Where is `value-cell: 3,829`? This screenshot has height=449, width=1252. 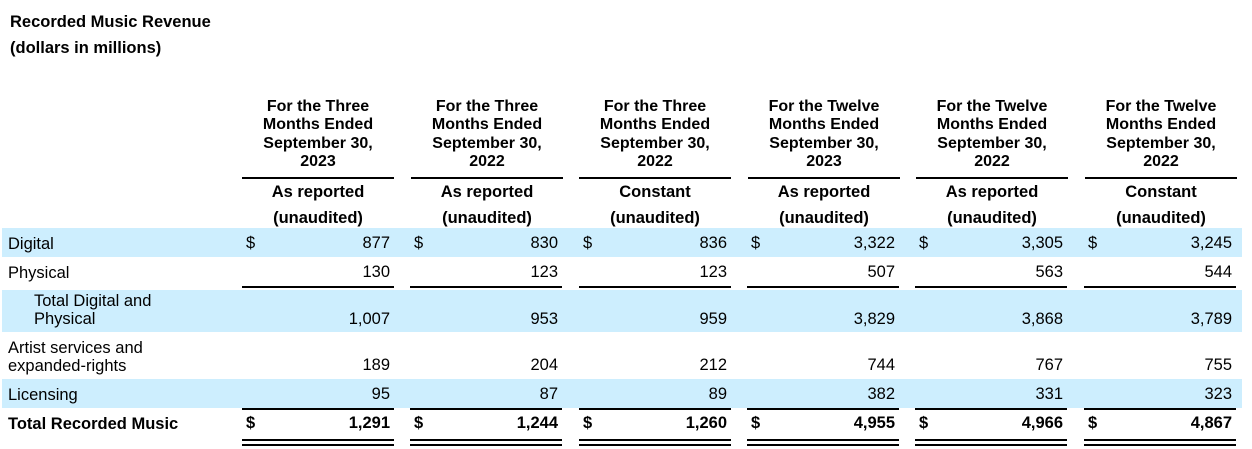
value-cell: 3,829 is located at coordinates (874, 319).